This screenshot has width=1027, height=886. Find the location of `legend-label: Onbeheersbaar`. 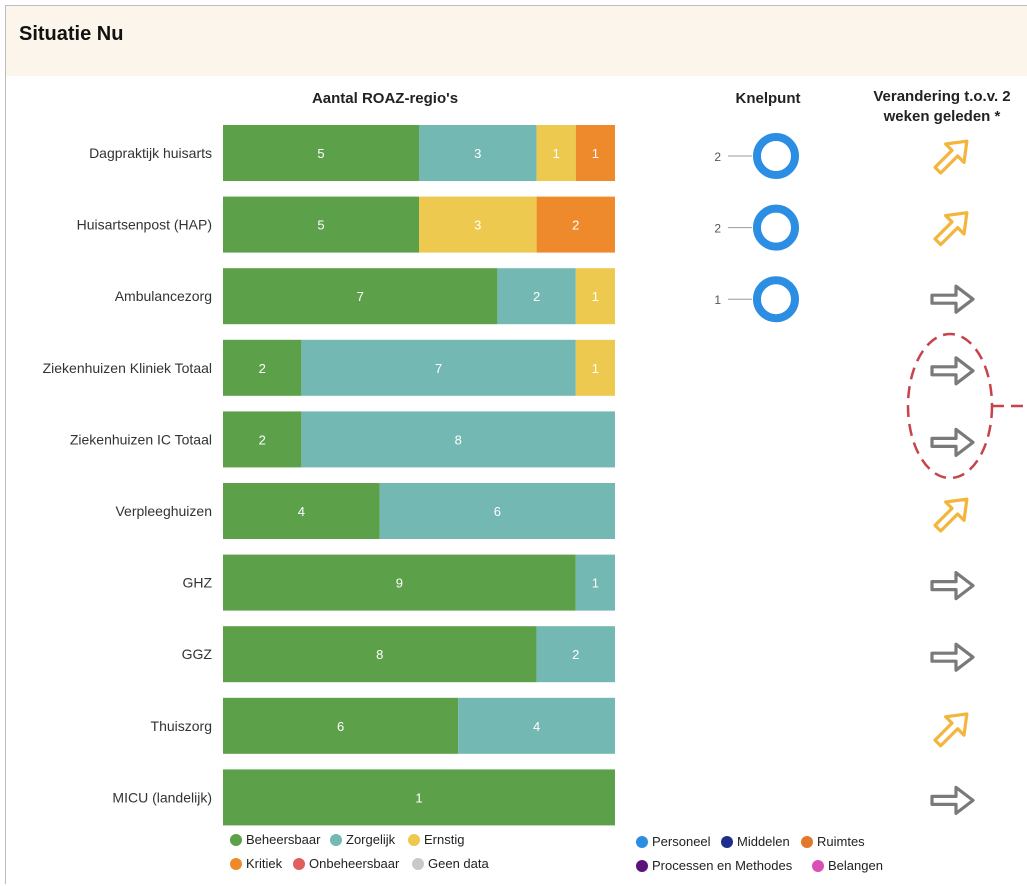

legend-label: Onbeheersbaar is located at coordinates (354, 863).